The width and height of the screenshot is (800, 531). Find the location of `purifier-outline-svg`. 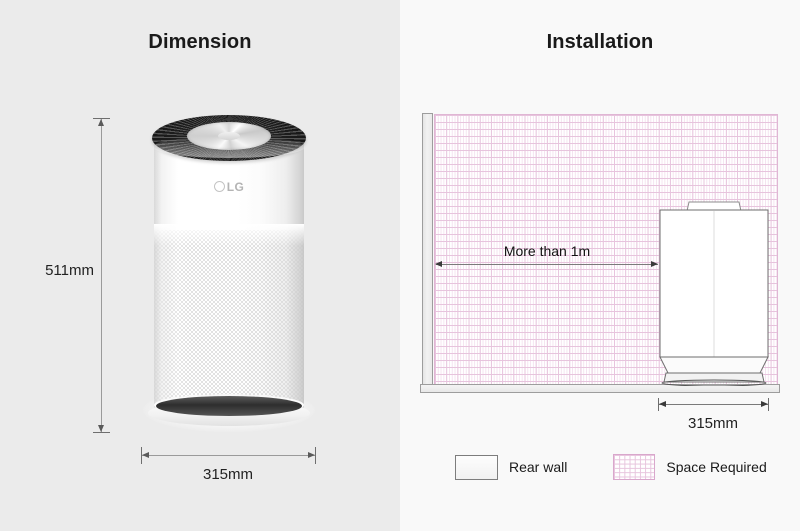

purifier-outline-svg is located at coordinates (714, 294).